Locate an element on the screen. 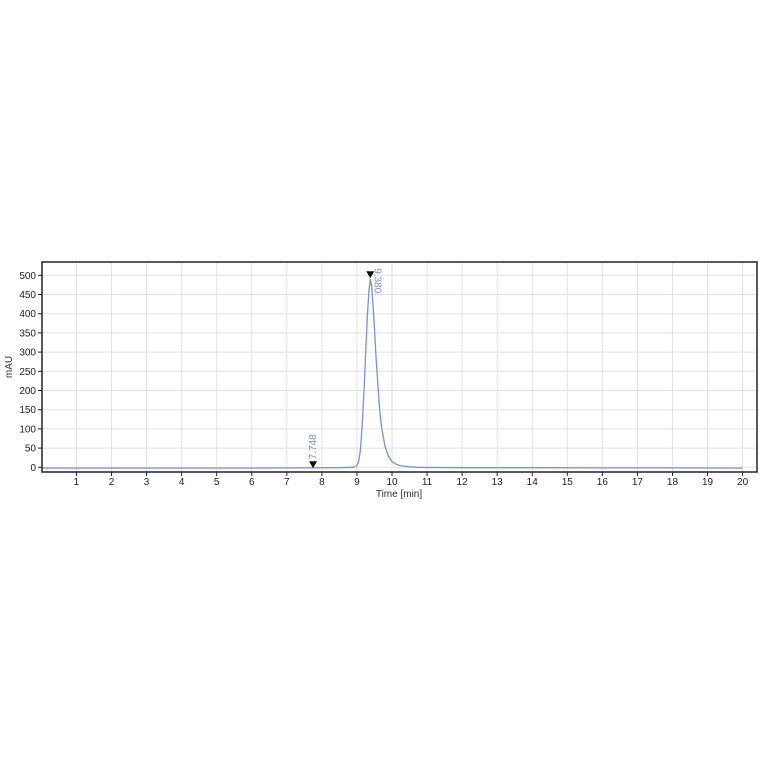  y-tick-label: 500 is located at coordinates (27, 276).